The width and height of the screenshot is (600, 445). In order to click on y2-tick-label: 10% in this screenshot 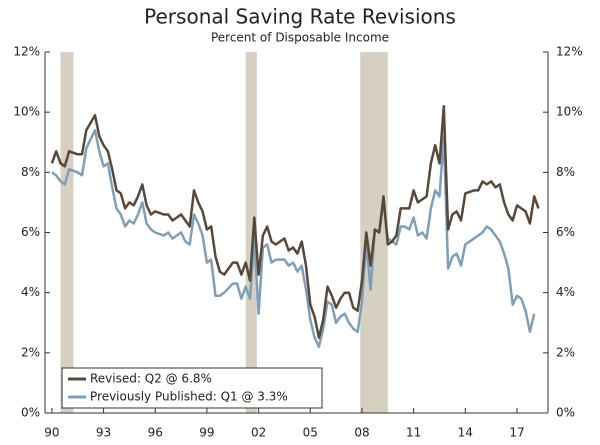, I will do `click(569, 112)`.